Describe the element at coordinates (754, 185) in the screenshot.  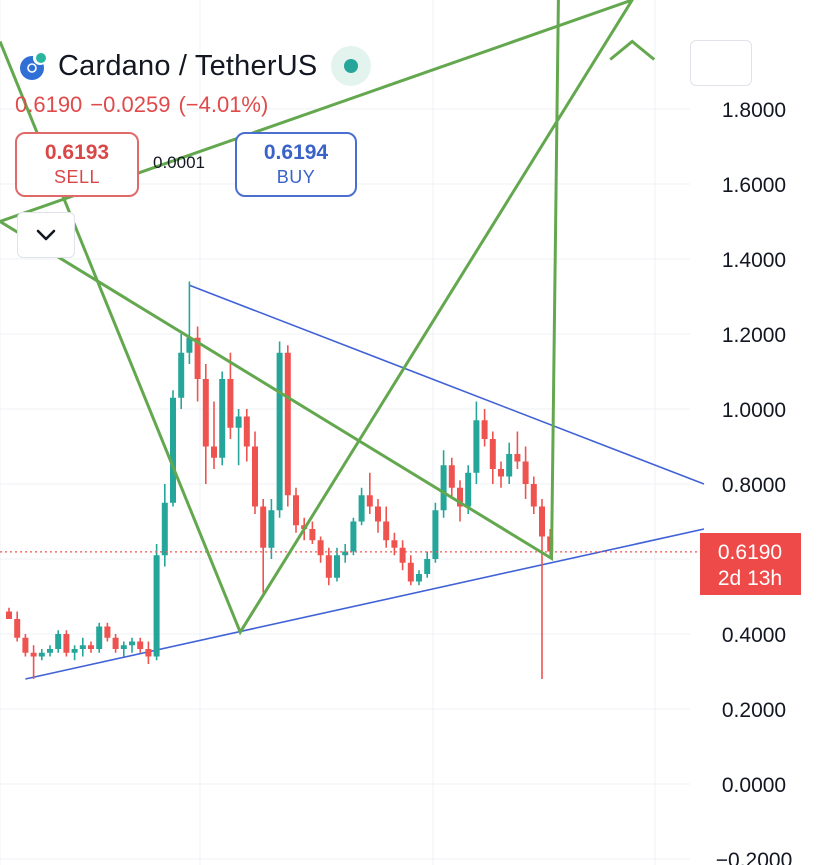
I see `y-tick-label: 1.6000` at that location.